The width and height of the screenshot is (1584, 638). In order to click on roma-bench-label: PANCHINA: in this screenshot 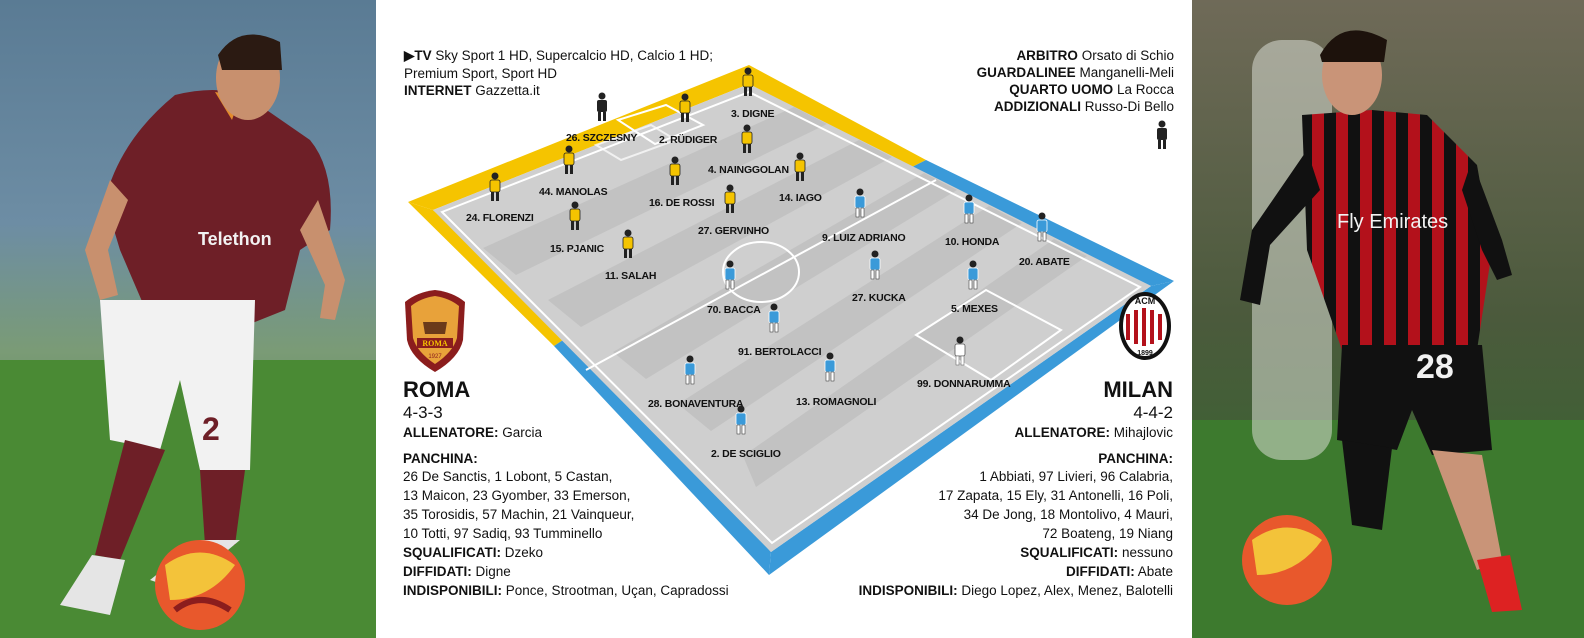, I will do `click(440, 458)`.